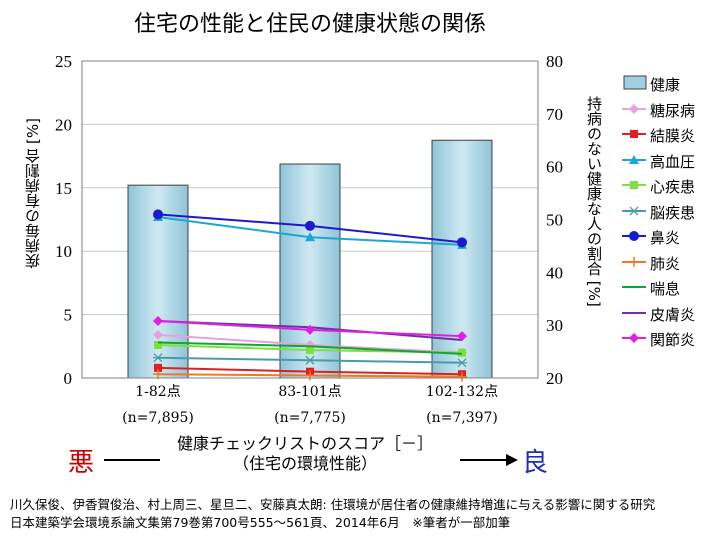 Image resolution: width=720 pixels, height=543 pixels. I want to click on legend-swatch-marker-d2, so click(634, 210).